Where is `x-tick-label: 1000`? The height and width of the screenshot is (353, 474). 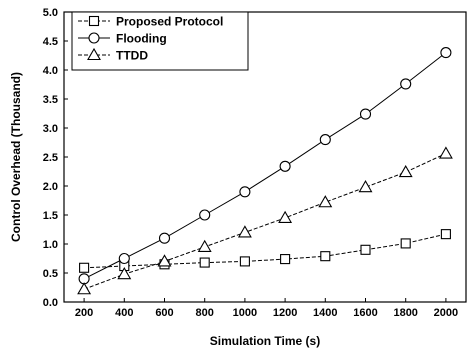 x-tick-label: 1000 is located at coordinates (245, 313).